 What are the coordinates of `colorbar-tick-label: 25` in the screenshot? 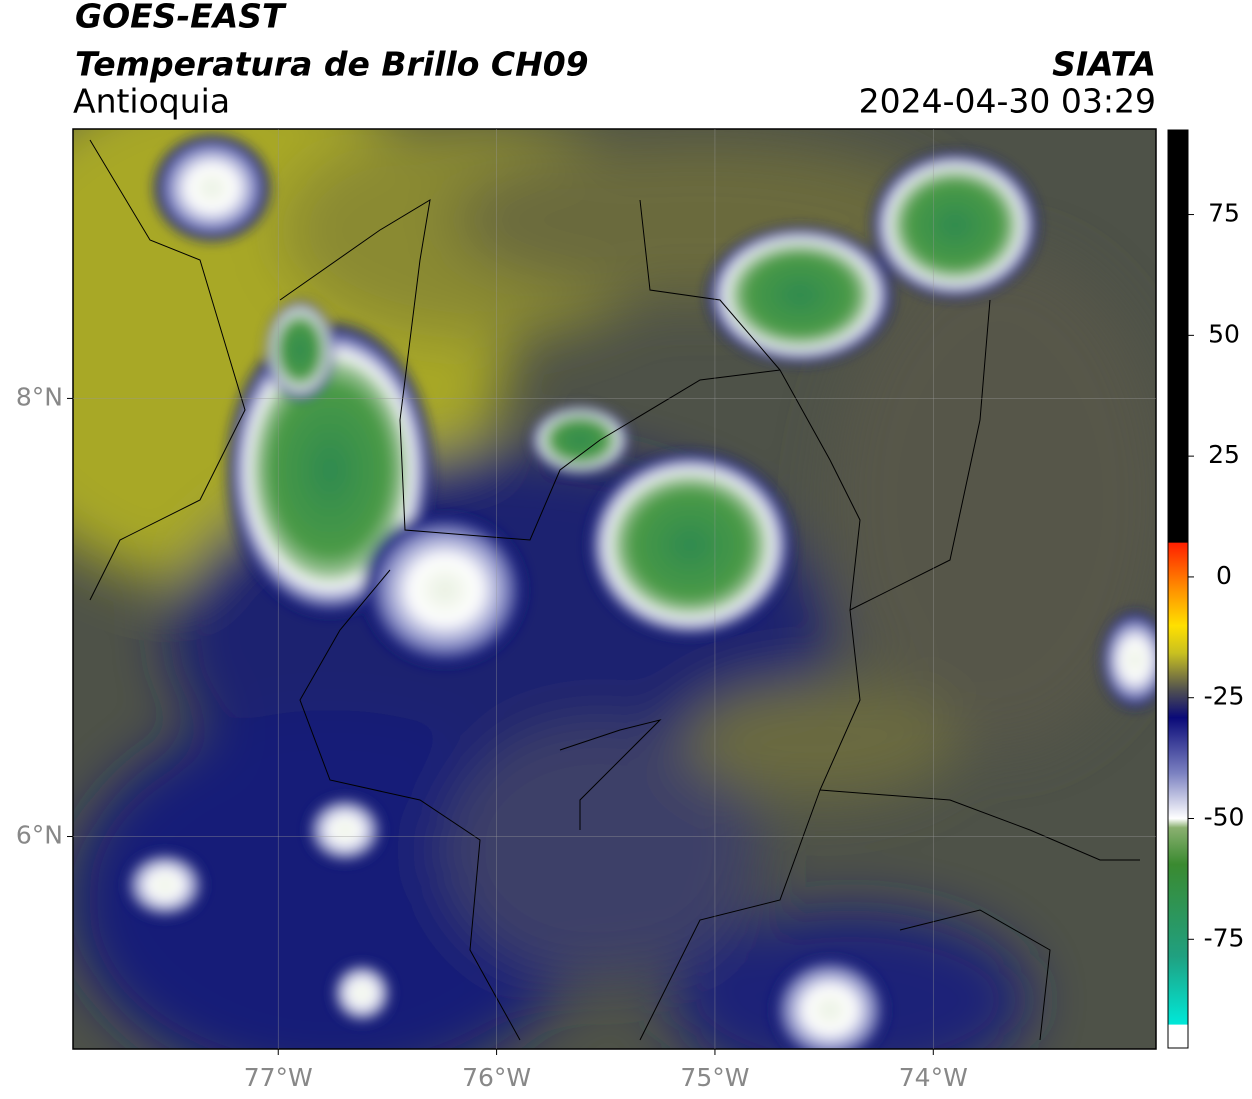 It's located at (1224, 454).